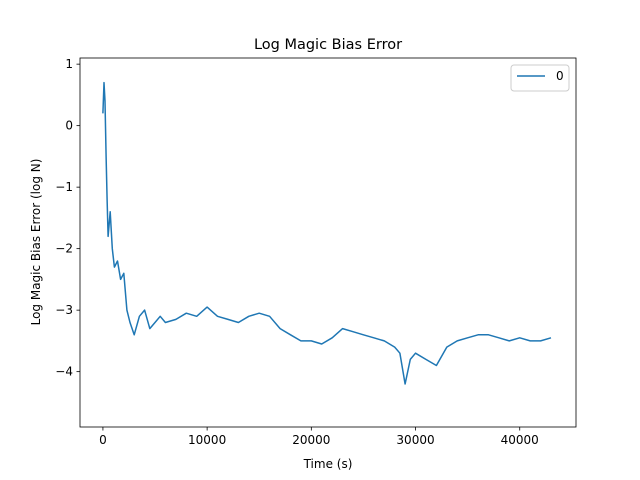 Image resolution: width=640 pixels, height=480 pixels. Describe the element at coordinates (560, 76) in the screenshot. I see `legend-entry-label: 0` at that location.